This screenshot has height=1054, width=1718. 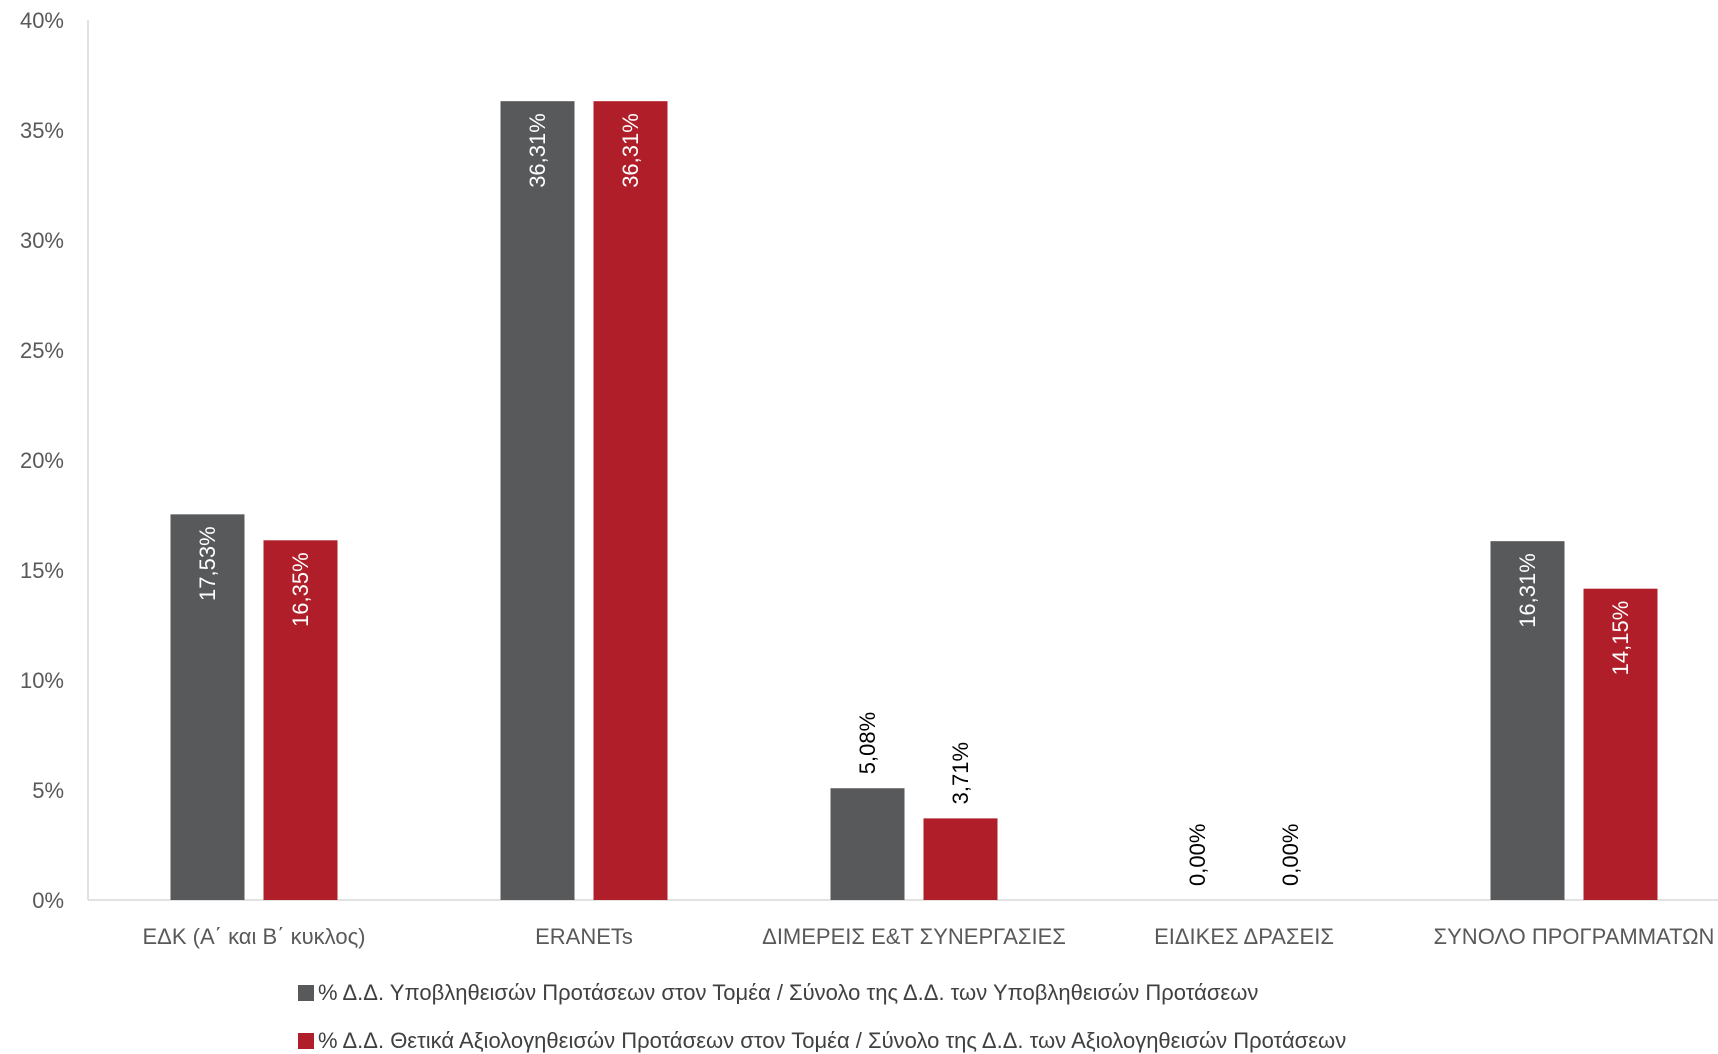 I want to click on y-tick-label: 40%, so click(x=42, y=20).